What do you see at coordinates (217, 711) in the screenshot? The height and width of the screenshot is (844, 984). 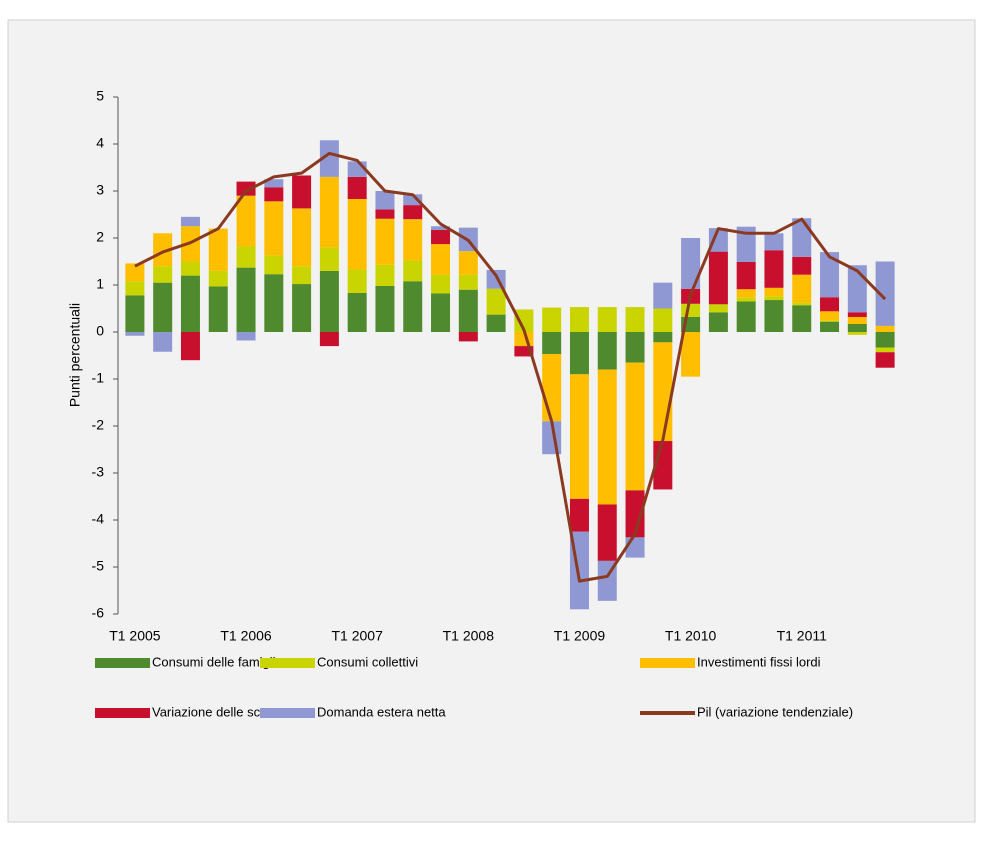 I see `legend-label: Variazione delle scorte` at bounding box center [217, 711].